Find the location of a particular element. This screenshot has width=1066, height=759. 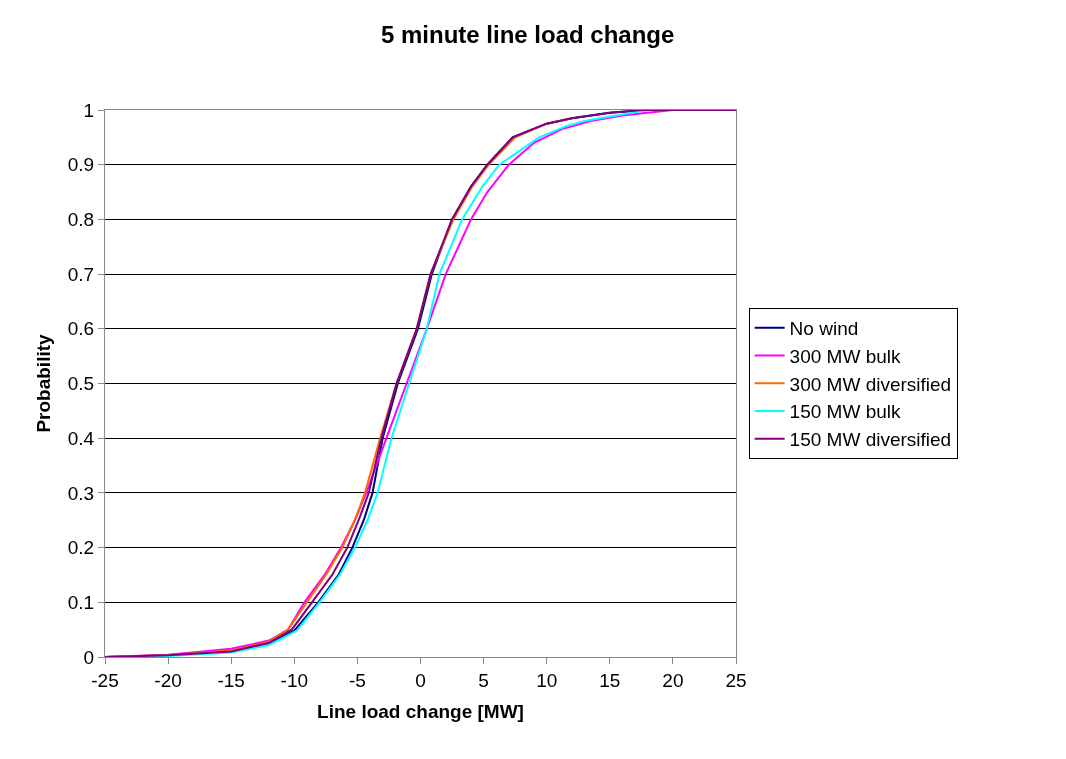

y-tick-label: 0.5 is located at coordinates (81, 384).